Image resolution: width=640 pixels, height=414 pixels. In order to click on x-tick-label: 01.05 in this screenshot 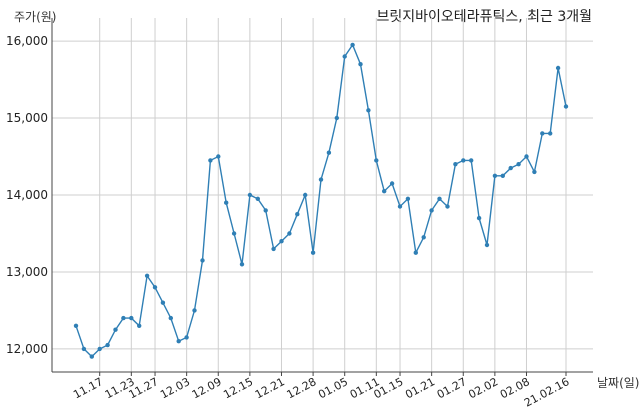, I will do `click(333, 388)`.